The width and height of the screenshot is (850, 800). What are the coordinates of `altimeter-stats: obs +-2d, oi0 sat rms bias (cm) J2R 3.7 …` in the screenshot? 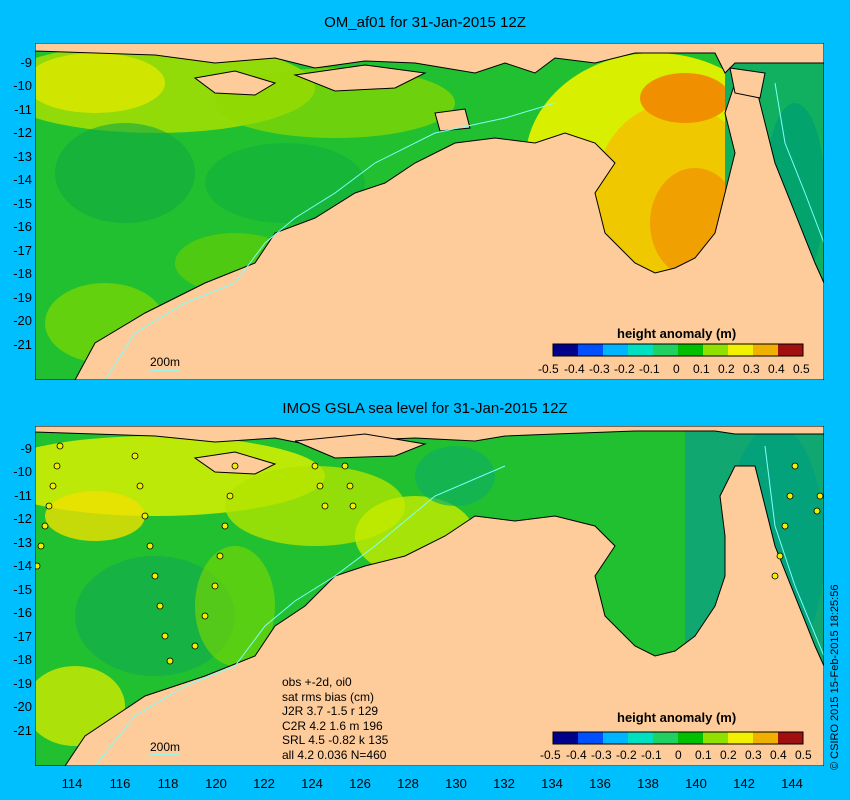 It's located at (335, 718).